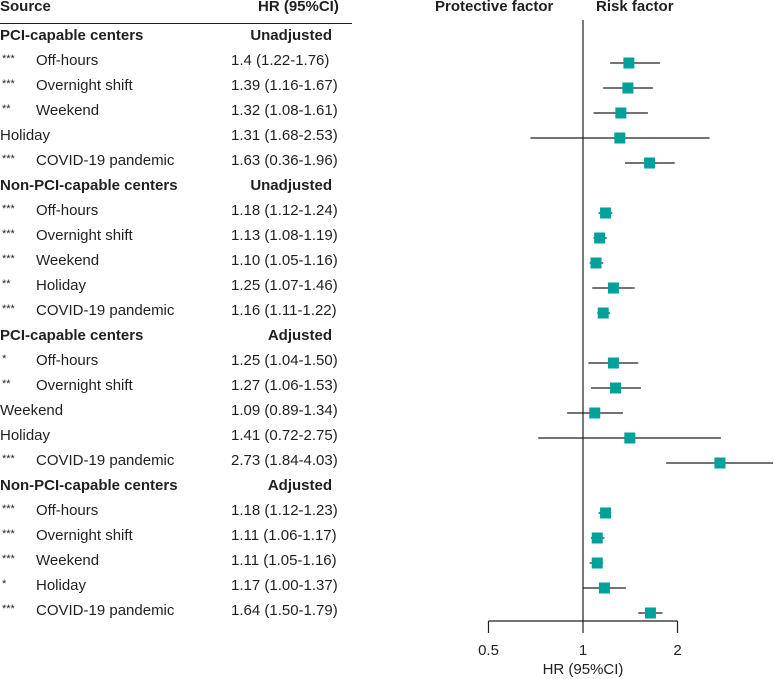 The height and width of the screenshot is (679, 774). I want to click on group-header-row: PCI-capable centers Adjusted, so click(180, 339).